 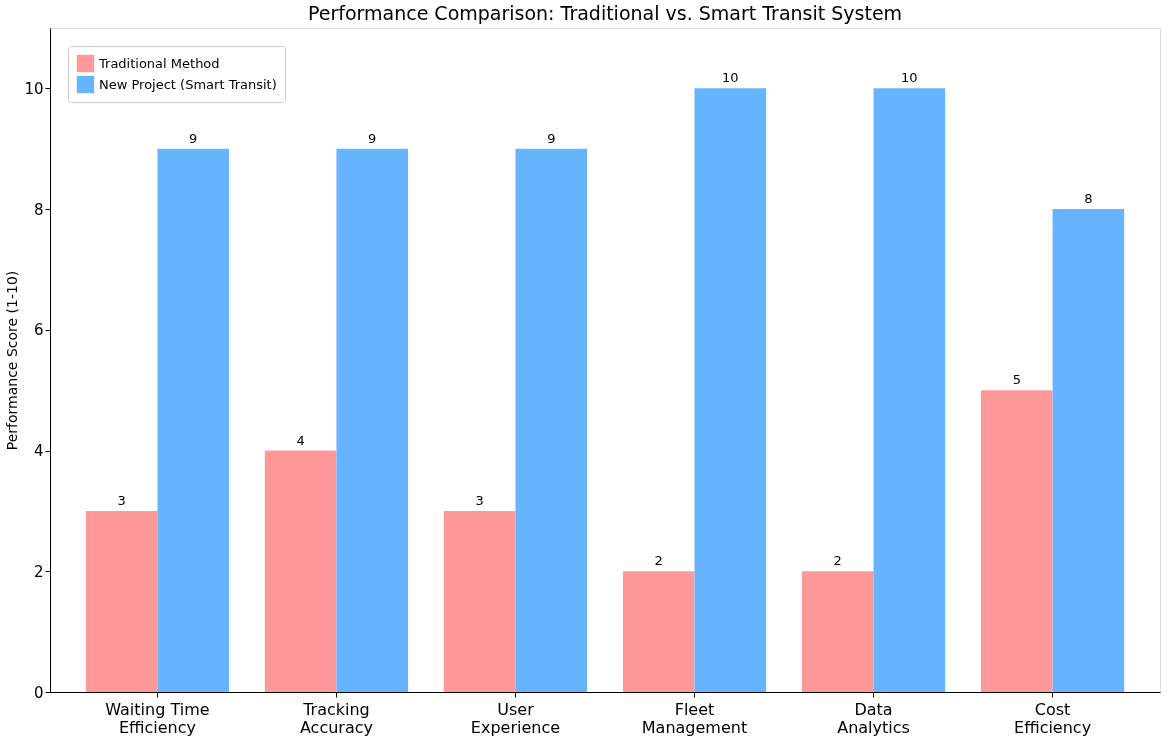 I want to click on y-tick-label: 2, so click(x=38, y=571).